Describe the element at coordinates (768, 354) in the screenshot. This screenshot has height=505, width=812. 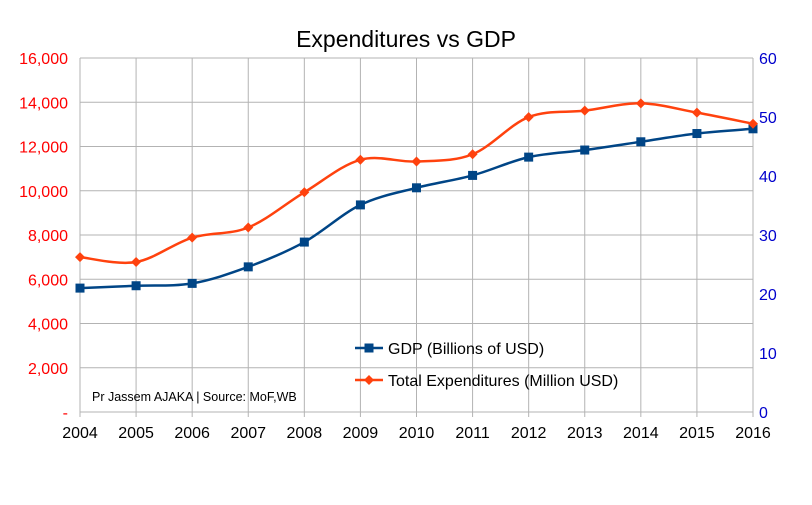
I see `right-axis-tick-label: 10` at that location.